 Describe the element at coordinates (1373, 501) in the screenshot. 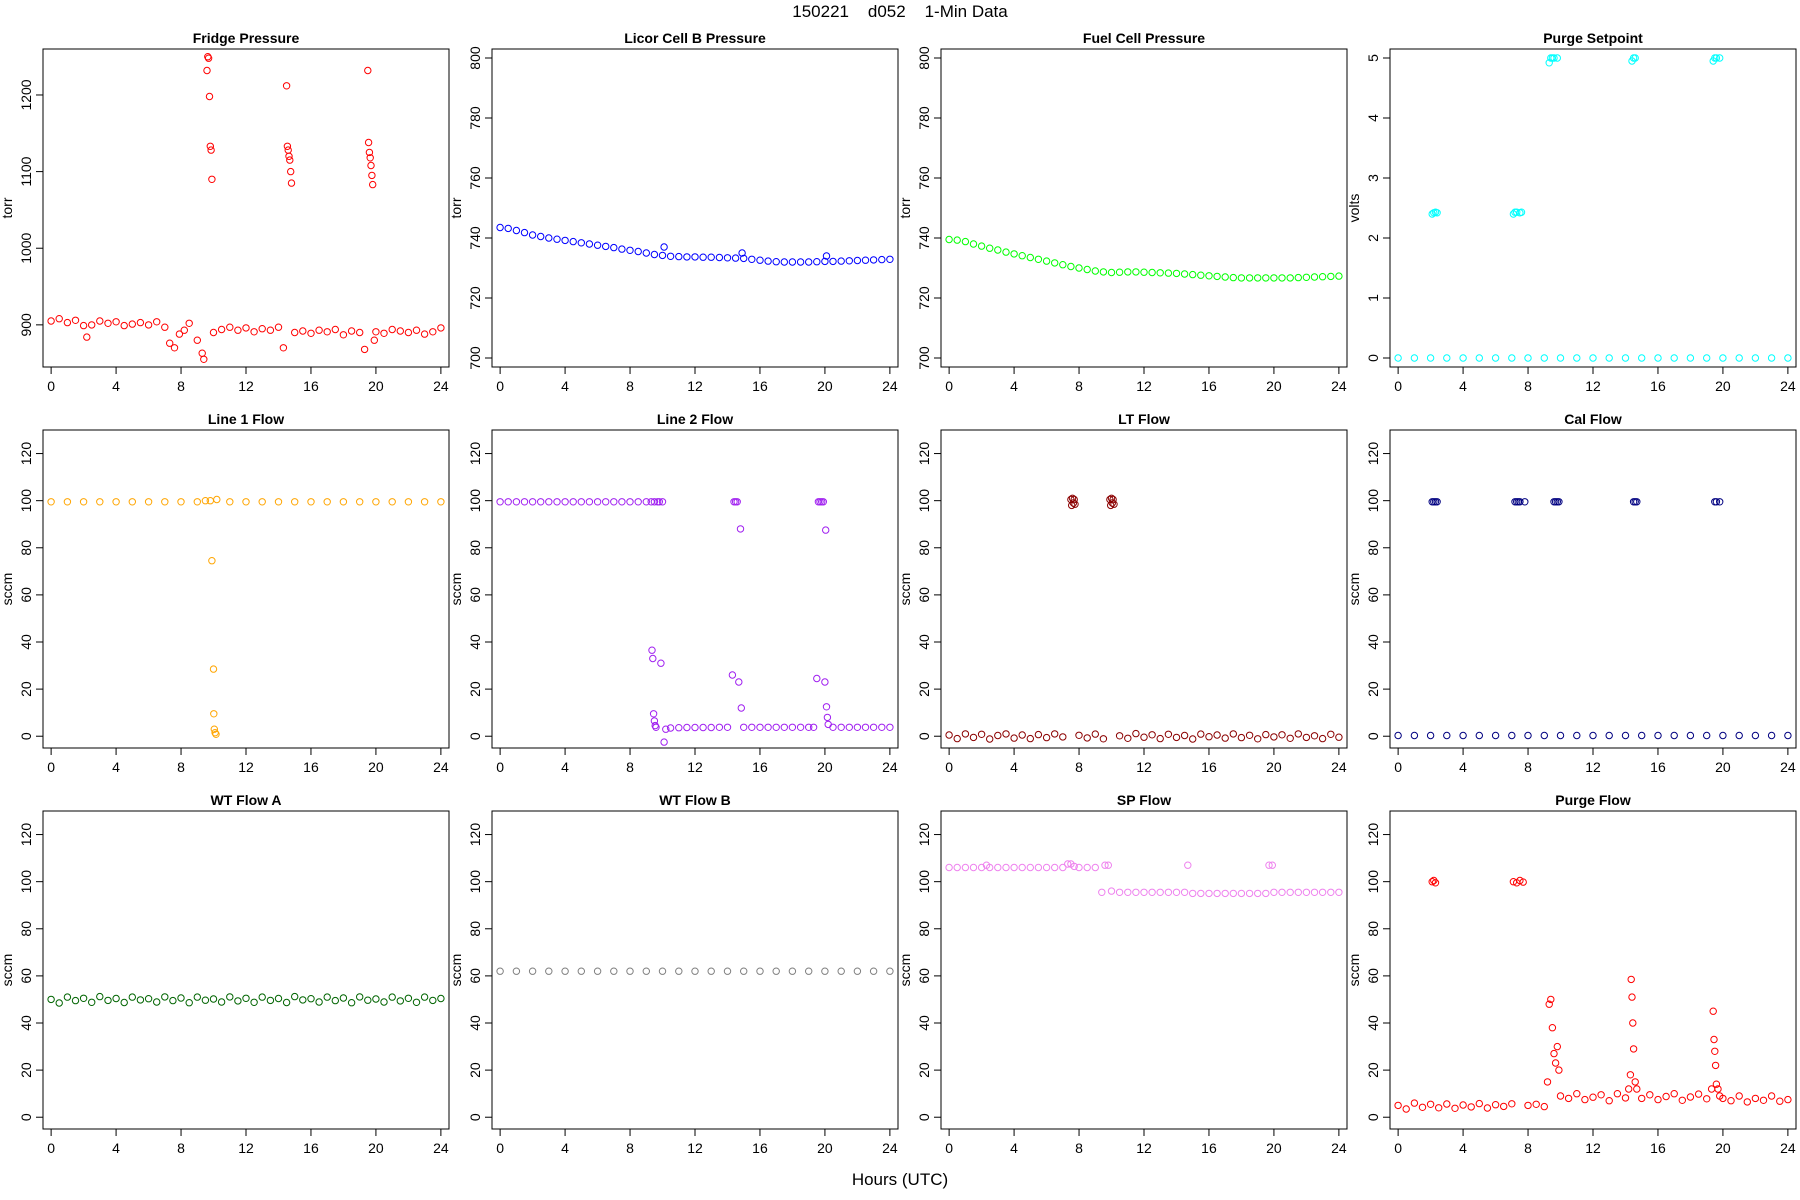

I see `y-tick-label: 100` at that location.